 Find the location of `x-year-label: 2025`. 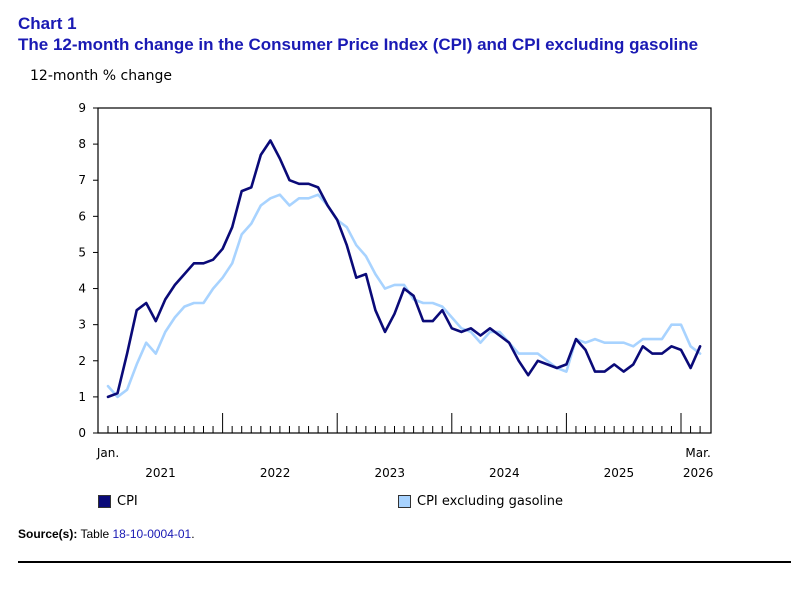

x-year-label: 2025 is located at coordinates (619, 473).